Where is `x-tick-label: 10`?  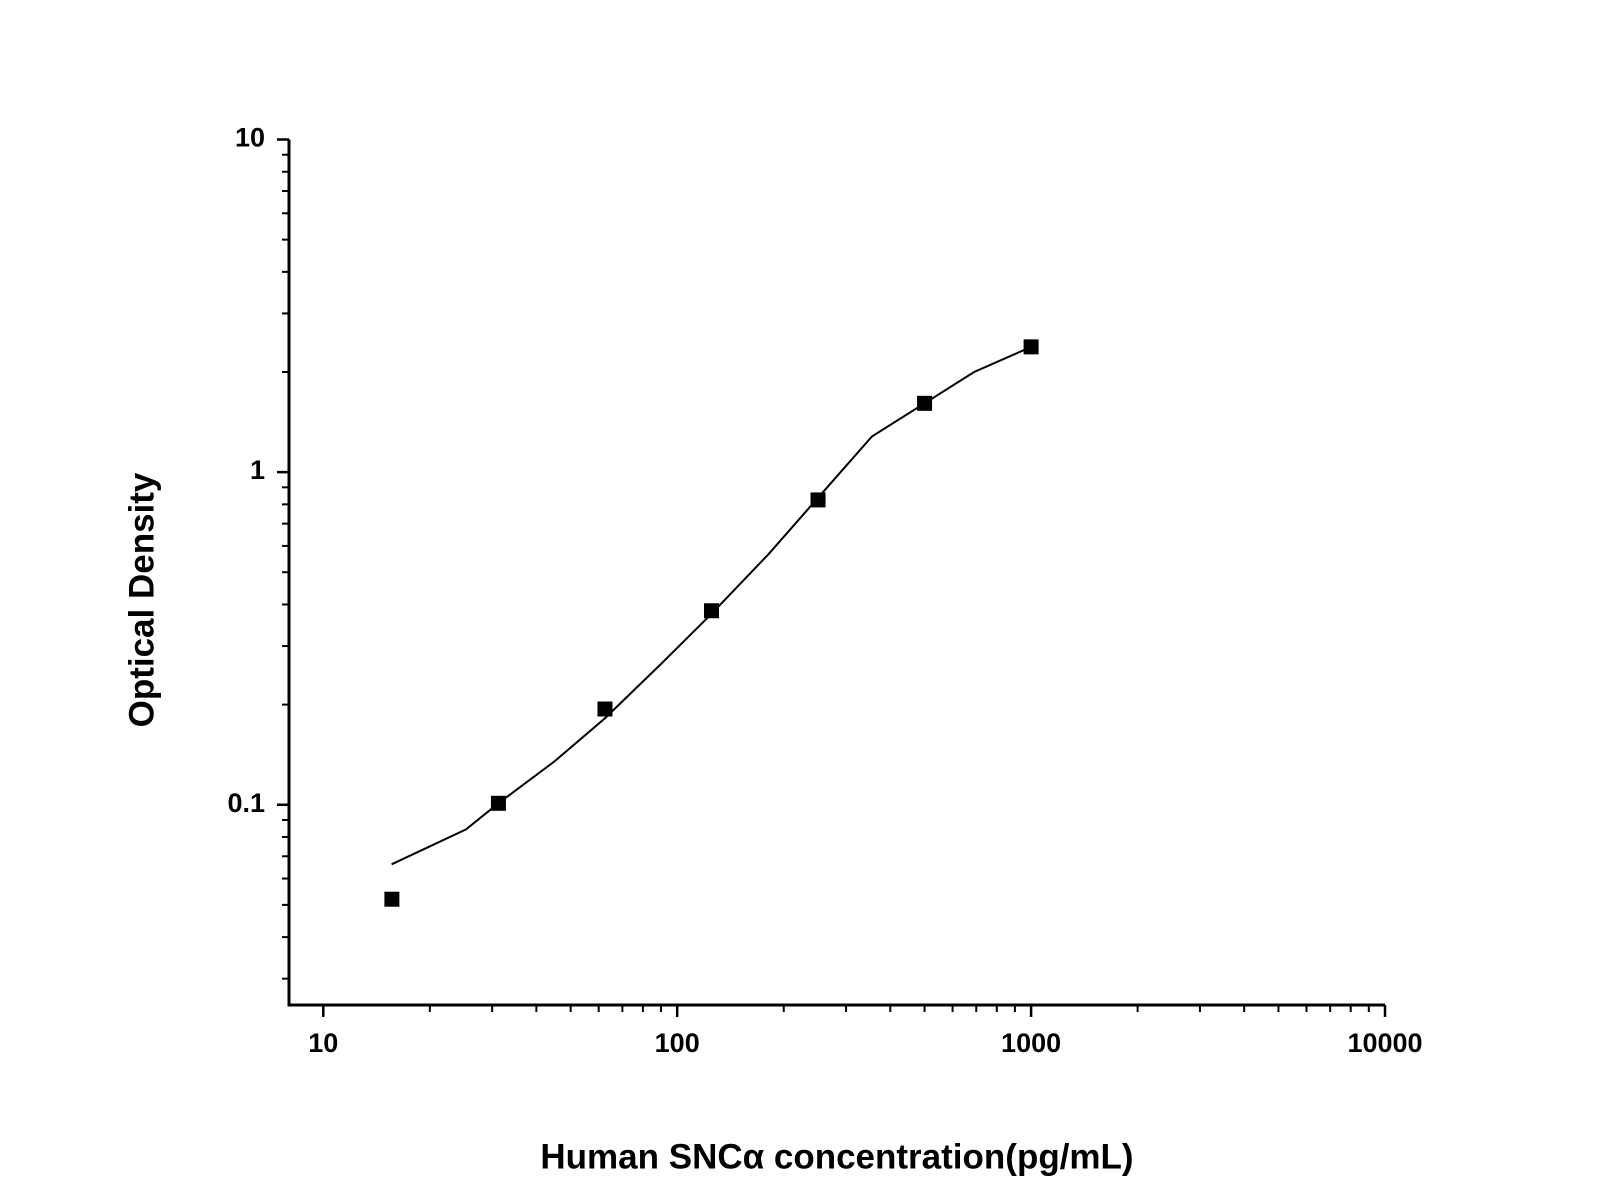 x-tick-label: 10 is located at coordinates (323, 1043).